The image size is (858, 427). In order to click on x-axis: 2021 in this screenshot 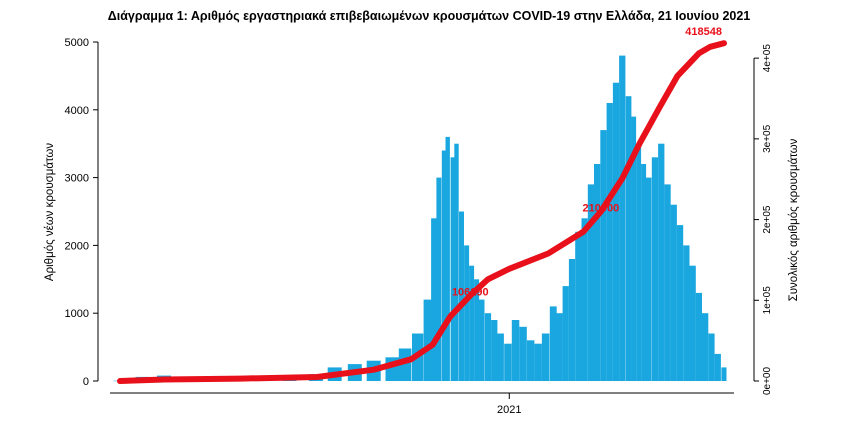, I will do `click(422, 404)`.